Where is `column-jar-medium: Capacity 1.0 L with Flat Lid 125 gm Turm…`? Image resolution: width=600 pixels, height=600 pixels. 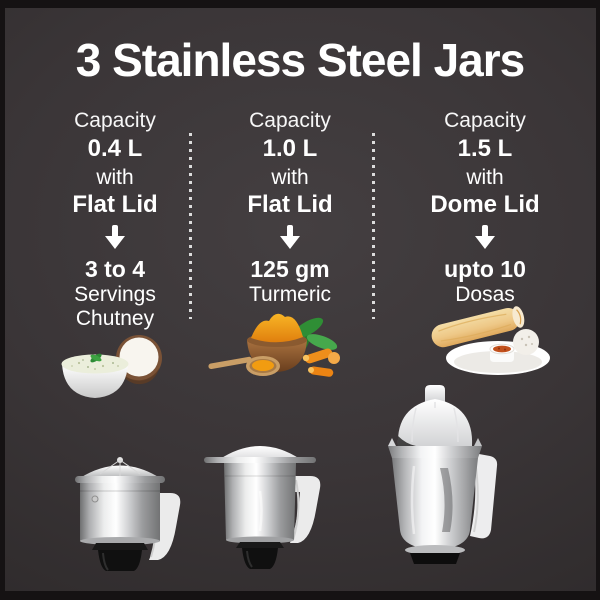
column-jar-medium: Capacity 1.0 L with Flat Lid 125 gm Turm… is located at coordinates (290, 207).